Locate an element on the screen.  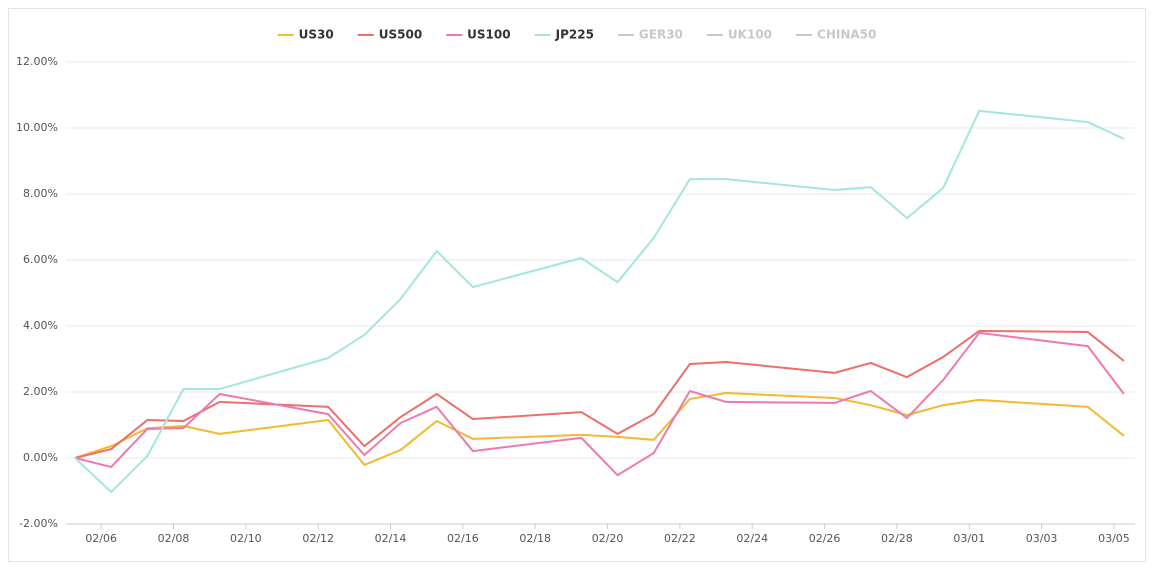
y-tick-label: 0.00% is located at coordinates (40, 457).